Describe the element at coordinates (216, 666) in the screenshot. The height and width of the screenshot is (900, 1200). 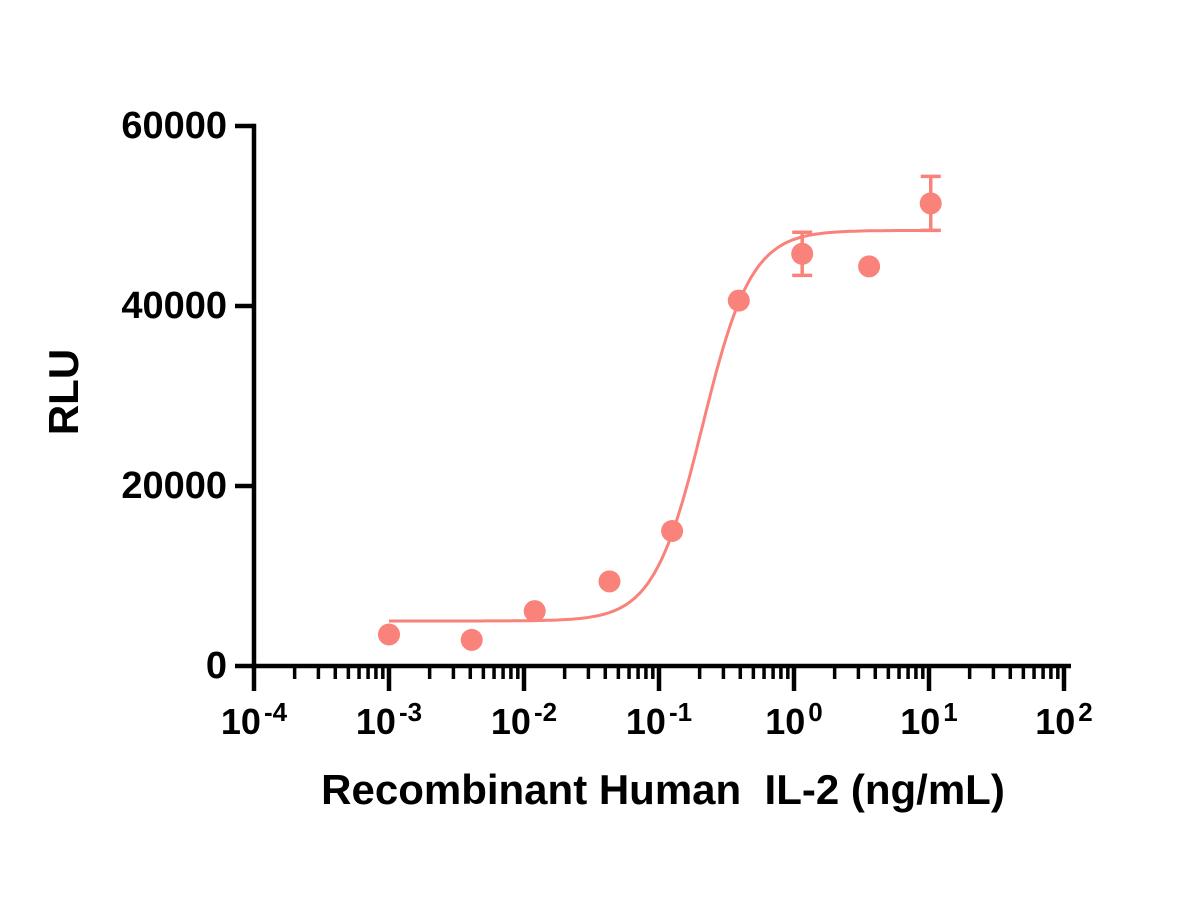
I see `y-tick-label: 0` at that location.